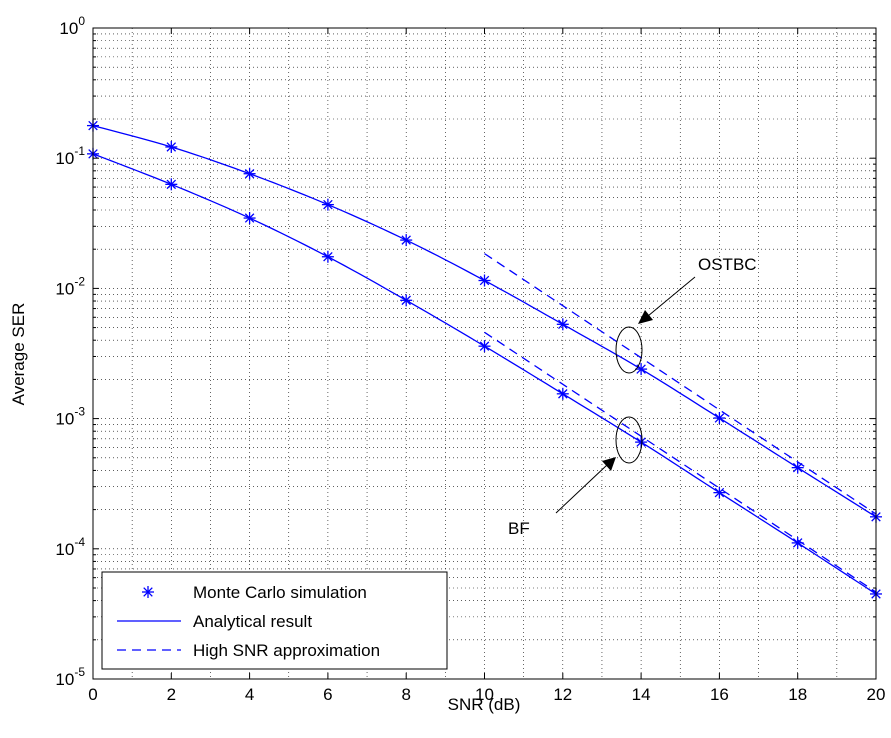  Describe the element at coordinates (632, 396) in the screenshot. I see `annotations: OSTBC BF` at that location.